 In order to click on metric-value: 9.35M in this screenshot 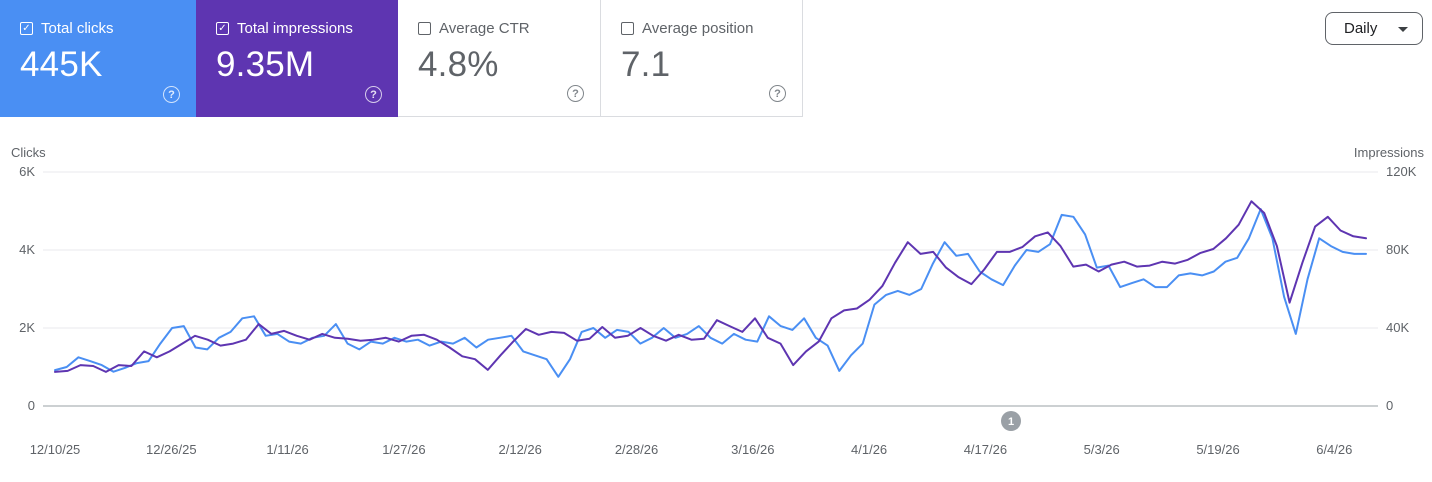, I will do `click(265, 64)`.